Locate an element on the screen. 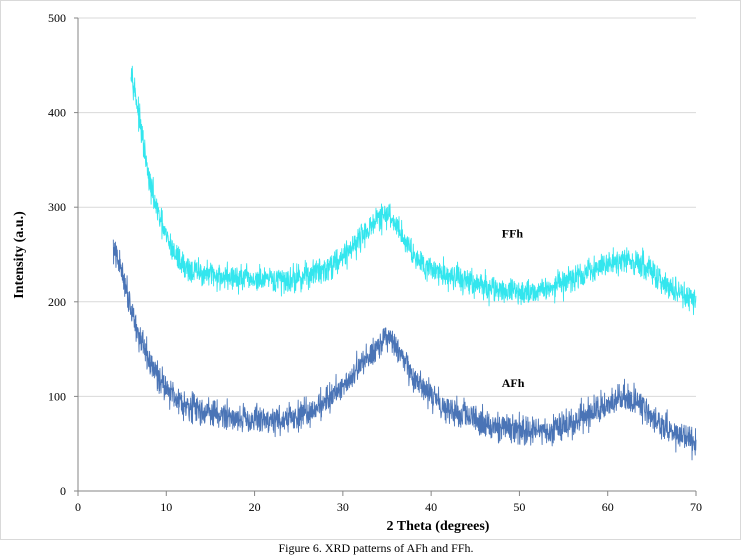 This screenshot has width=752, height=559. x-tick-label-50: 50 is located at coordinates (519, 507).